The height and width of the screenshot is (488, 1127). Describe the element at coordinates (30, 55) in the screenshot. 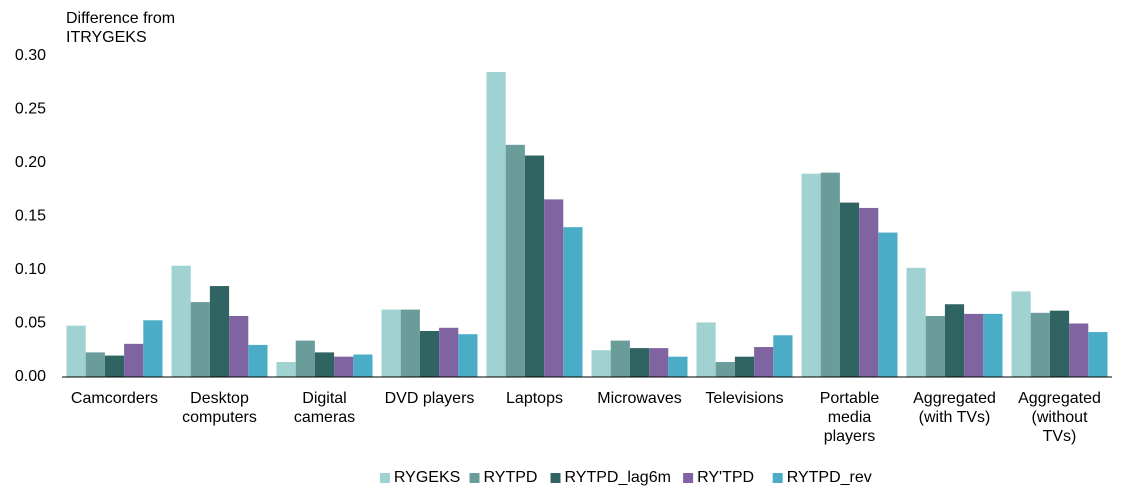

I see `y-tick-label: 0.30` at that location.